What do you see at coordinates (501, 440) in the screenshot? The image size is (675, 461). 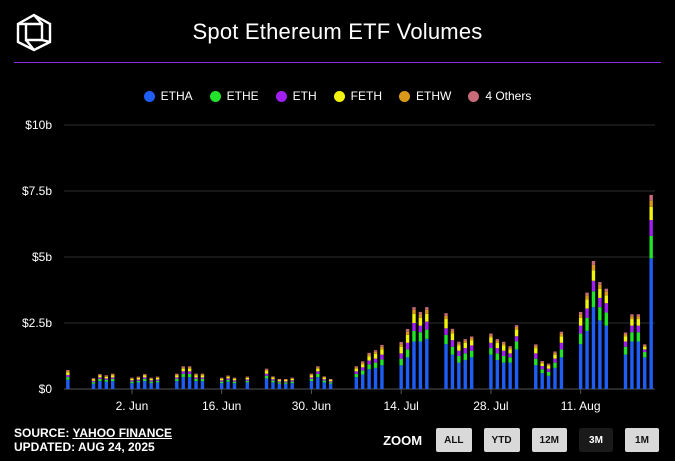 I see `zoom-ytd-button: YTD` at bounding box center [501, 440].